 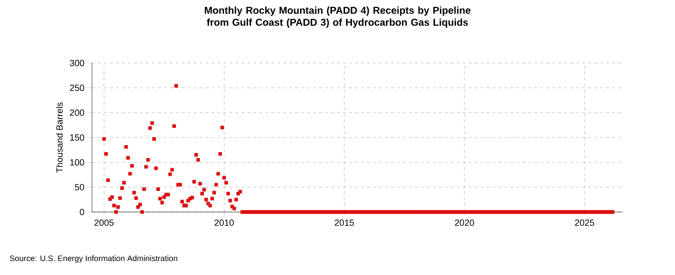 What do you see at coordinates (344, 223) in the screenshot?
I see `x-tick-label: 2015` at bounding box center [344, 223].